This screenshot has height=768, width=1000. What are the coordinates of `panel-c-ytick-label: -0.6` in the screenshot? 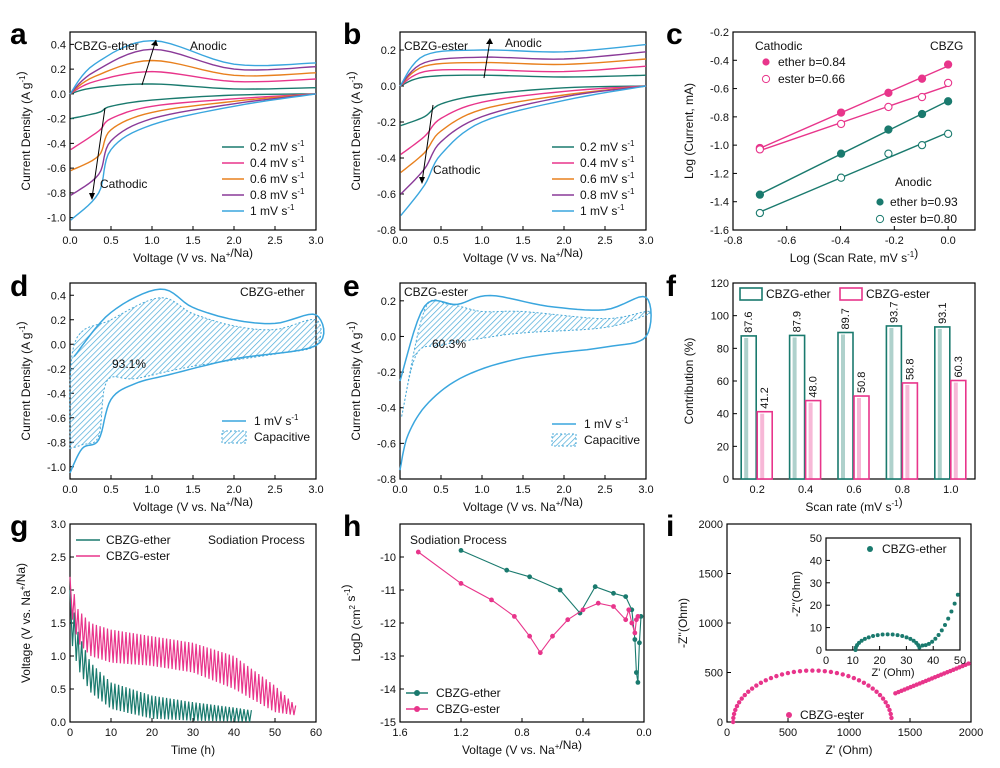 It's located at (719, 90).